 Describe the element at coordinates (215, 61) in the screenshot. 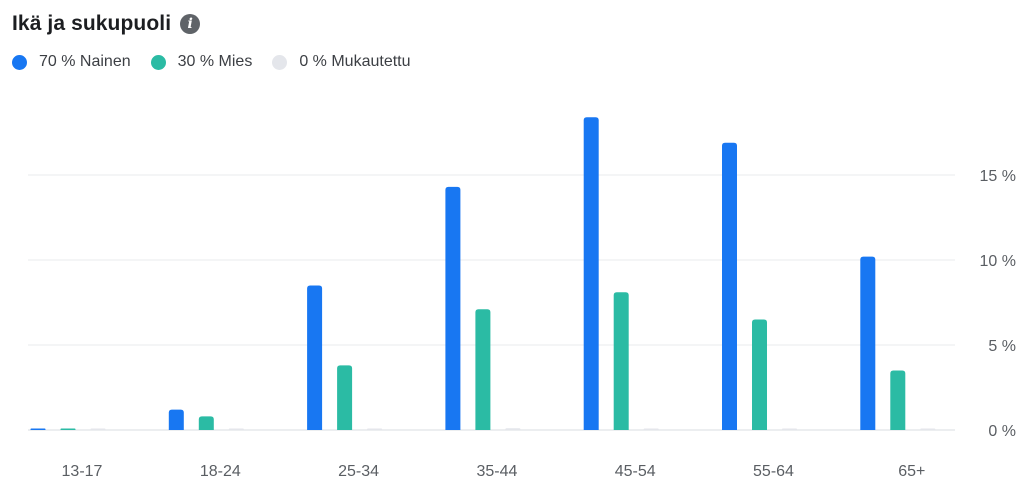

I see `legend-label-mies: 30 % Mies` at that location.